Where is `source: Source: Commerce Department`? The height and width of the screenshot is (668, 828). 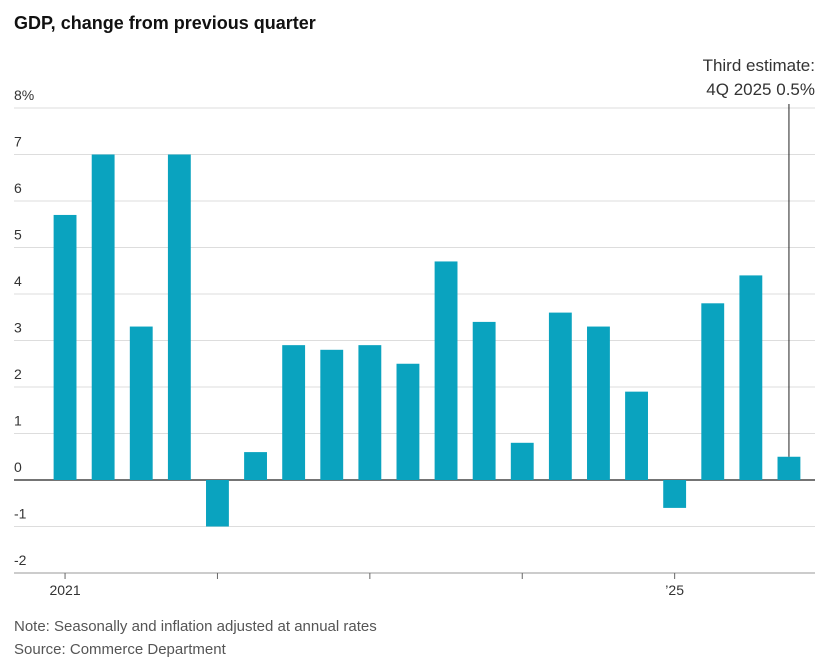 source: Source: Commerce Department is located at coordinates (120, 649).